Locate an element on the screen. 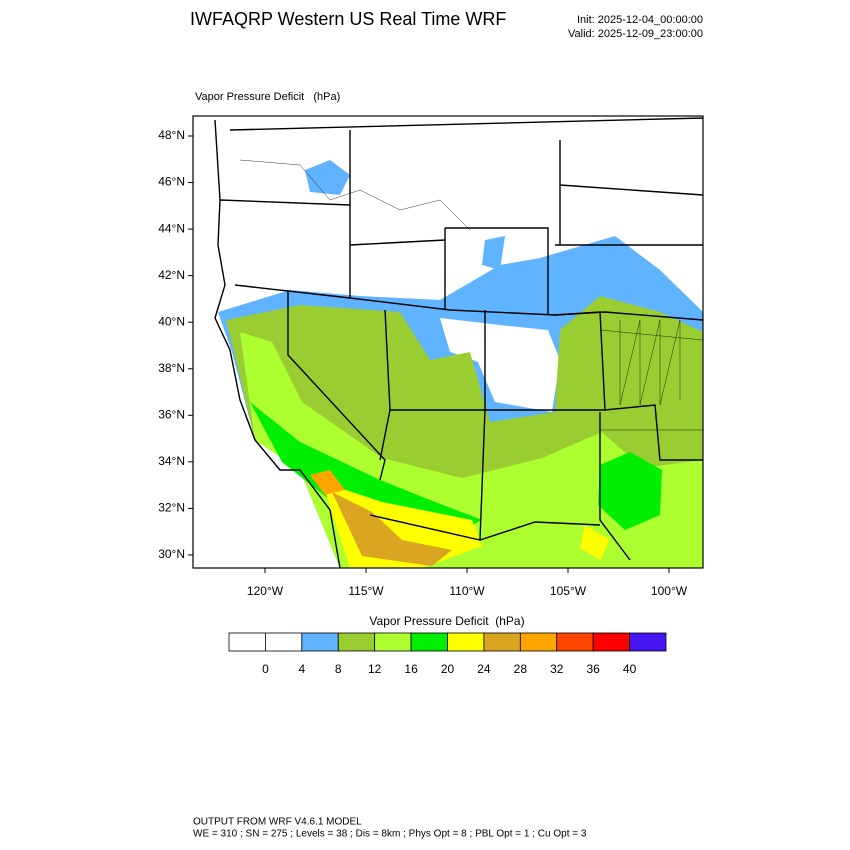 The height and width of the screenshot is (850, 850). init-time: Init: 2025-12-04_00:00:00 is located at coordinates (640, 20).